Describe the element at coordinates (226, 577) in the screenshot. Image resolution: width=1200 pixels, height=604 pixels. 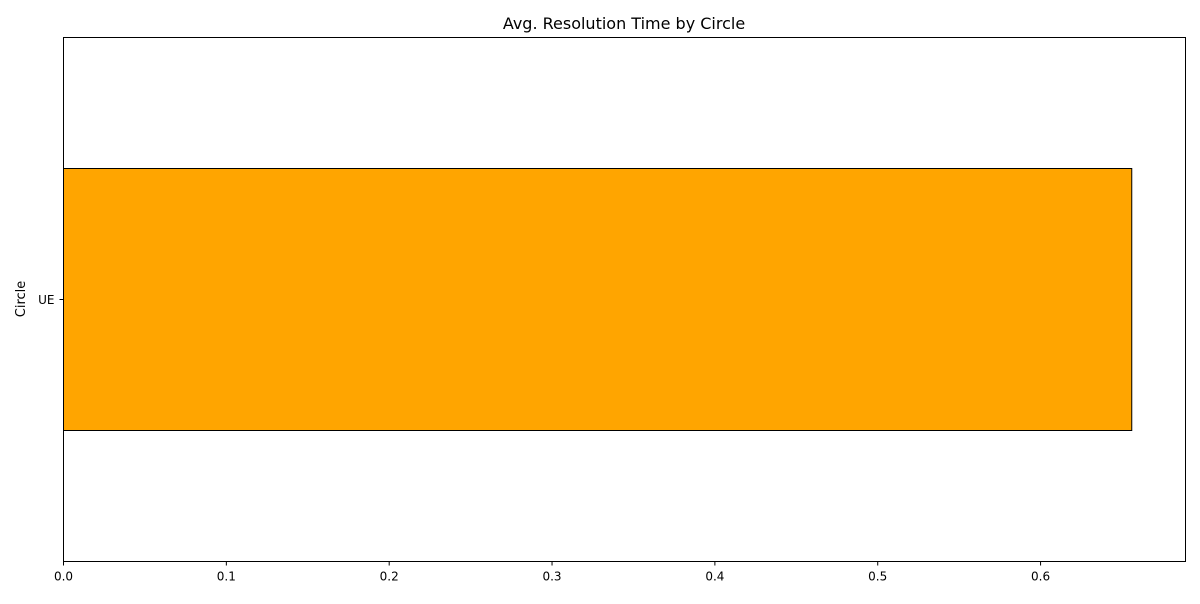
I see `x-tick-label: 0.1` at that location.